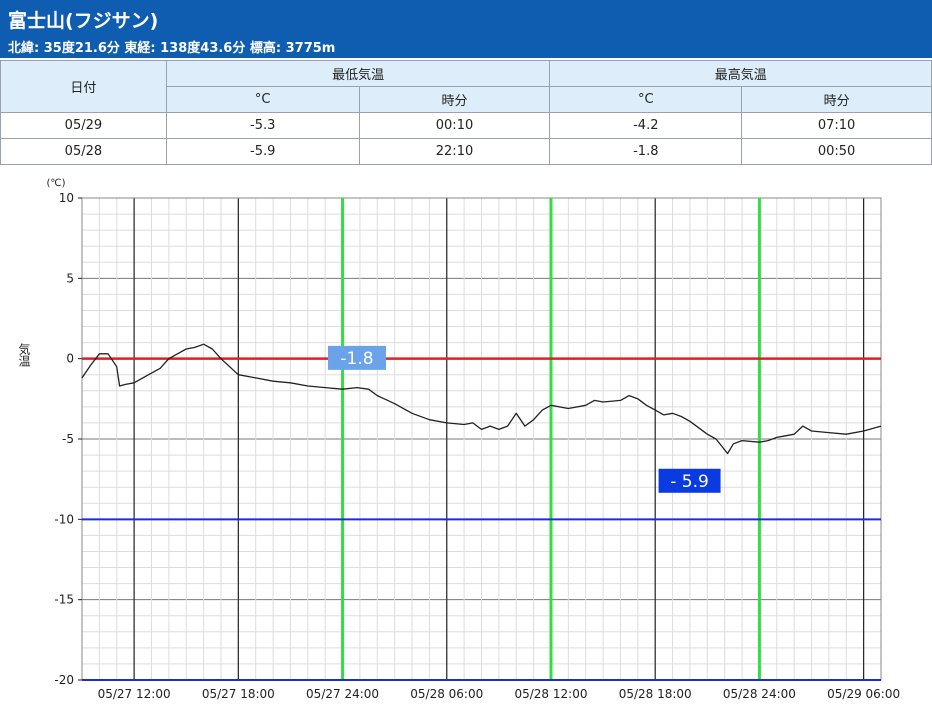 The width and height of the screenshot is (932, 724). Describe the element at coordinates (454, 99) in the screenshot. I see `min-time-header: 時分` at that location.